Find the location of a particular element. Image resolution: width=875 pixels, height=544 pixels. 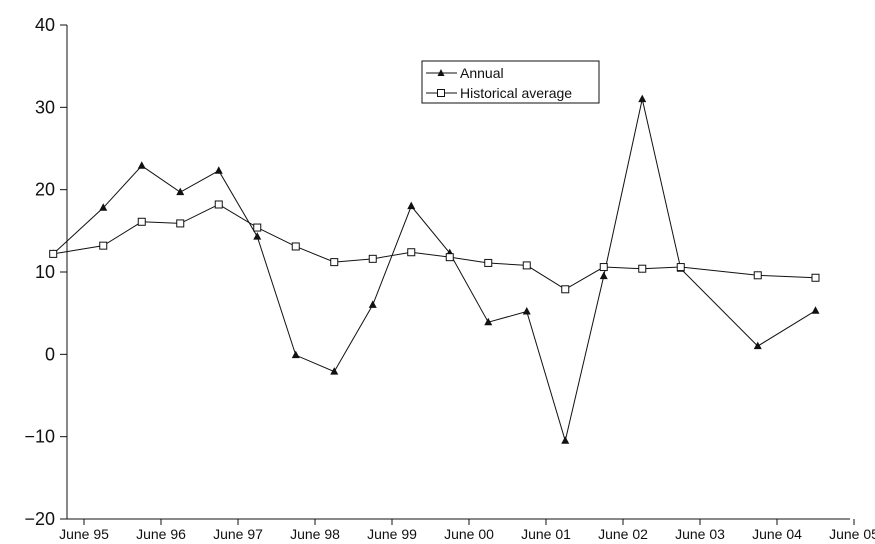

legend-marker-historical-average is located at coordinates (441, 93).